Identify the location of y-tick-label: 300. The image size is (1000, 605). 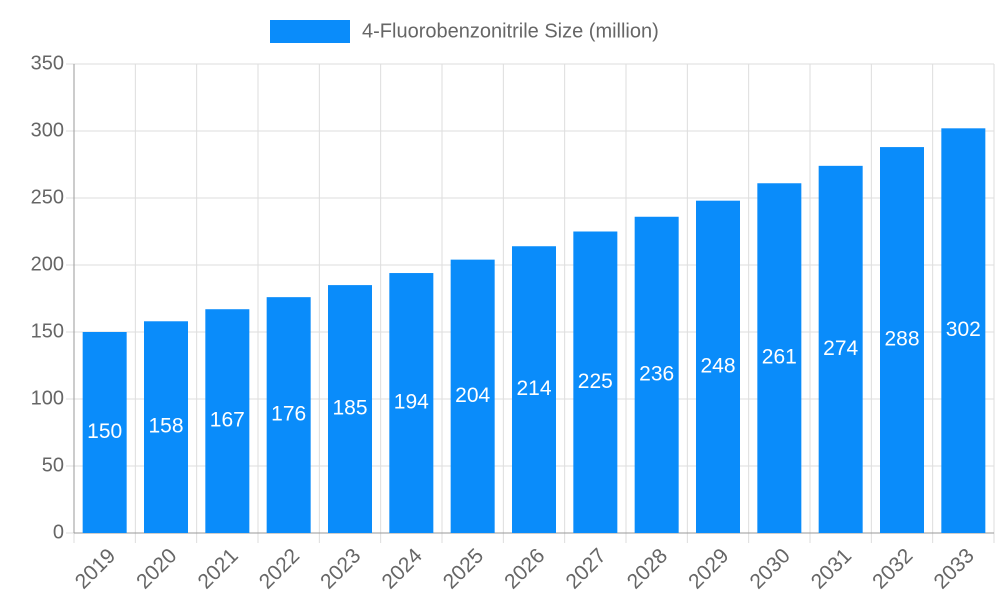
(47, 130).